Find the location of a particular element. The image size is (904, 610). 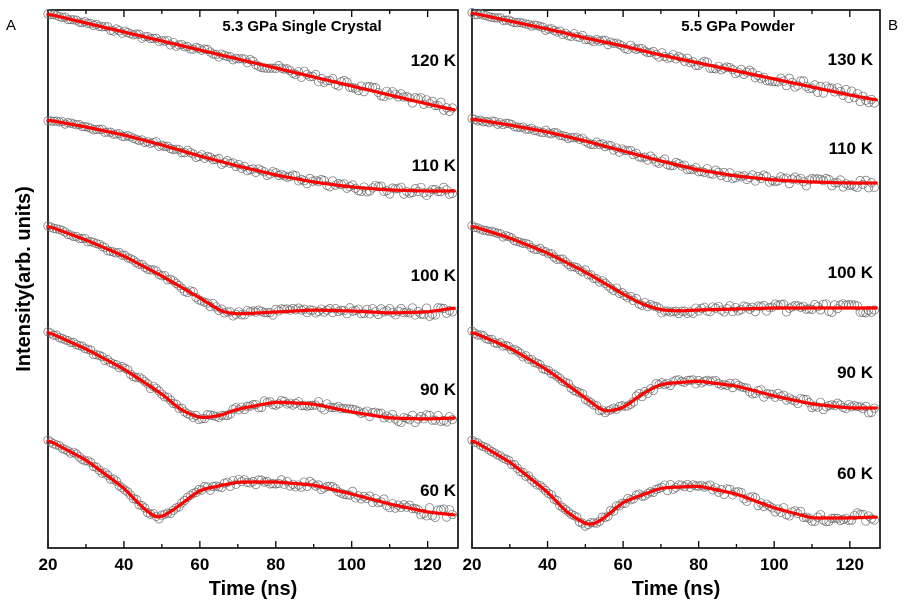

series-label: 60 K is located at coordinates (438, 490).